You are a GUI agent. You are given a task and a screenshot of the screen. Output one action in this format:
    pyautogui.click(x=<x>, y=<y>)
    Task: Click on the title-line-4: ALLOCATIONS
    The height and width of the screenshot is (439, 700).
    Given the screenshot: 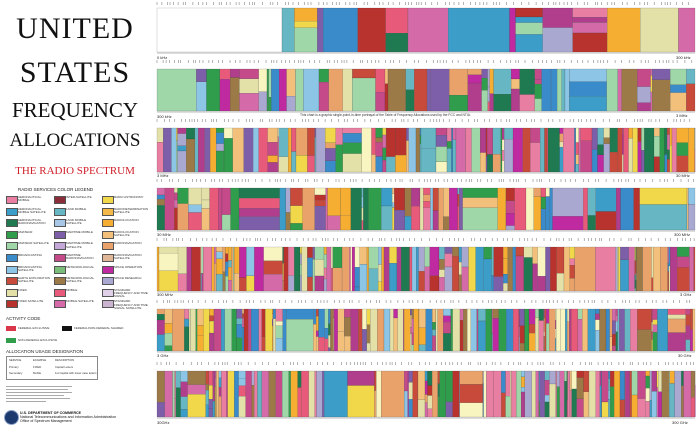 What is the action you would take?
    pyautogui.click(x=75, y=141)
    